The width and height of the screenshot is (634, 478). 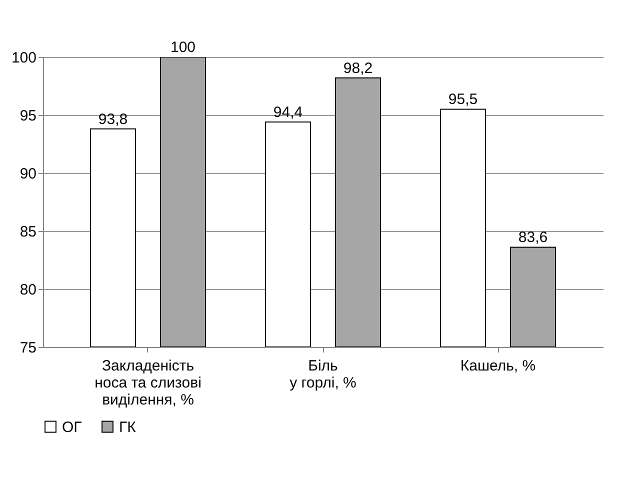 I want to click on y-tick-label: 100, so click(x=23, y=58).